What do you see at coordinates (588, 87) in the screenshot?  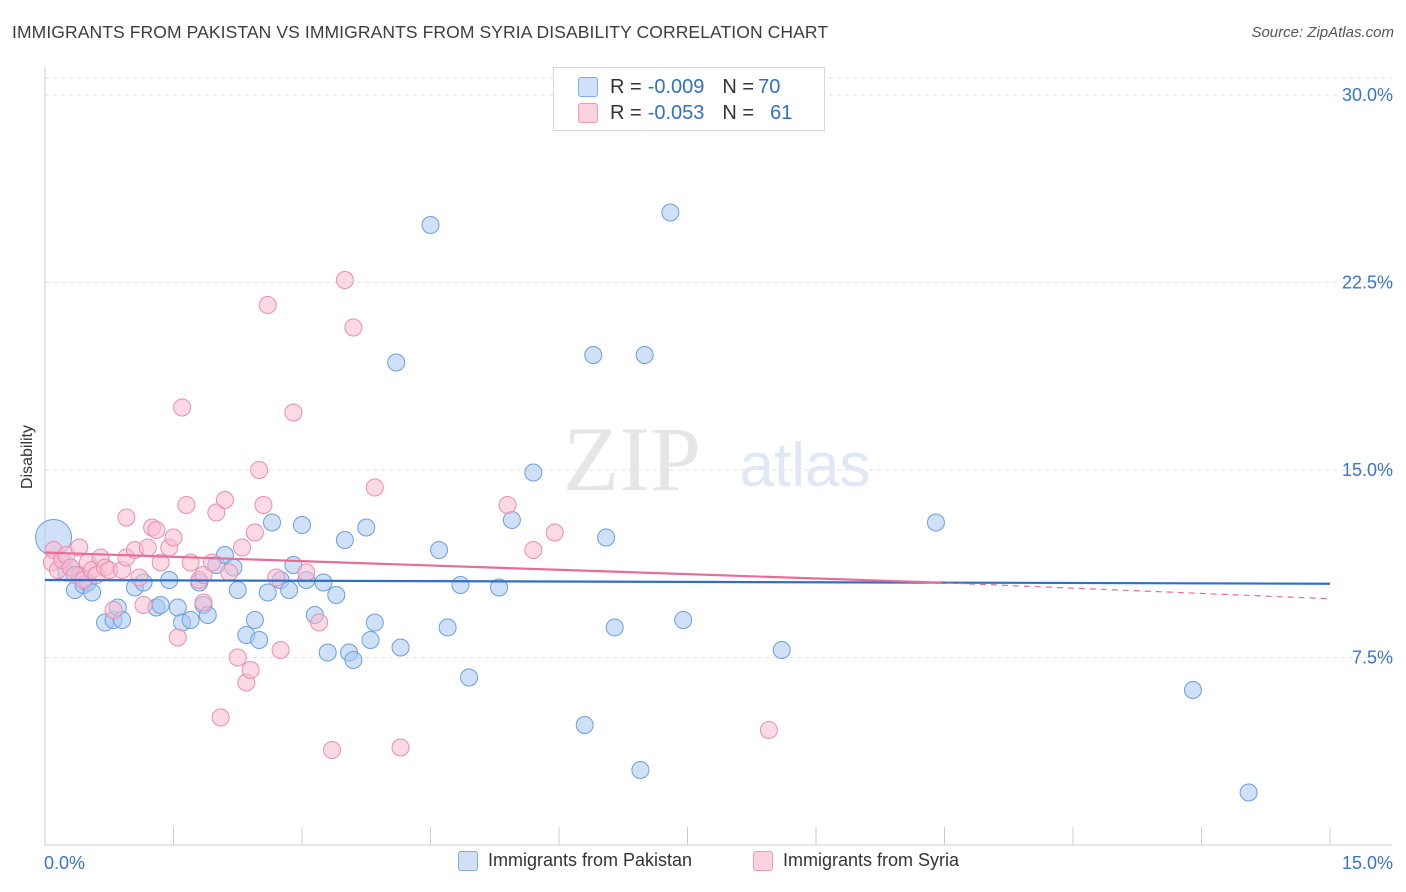 I see `stats-swatch-pakistan` at bounding box center [588, 87].